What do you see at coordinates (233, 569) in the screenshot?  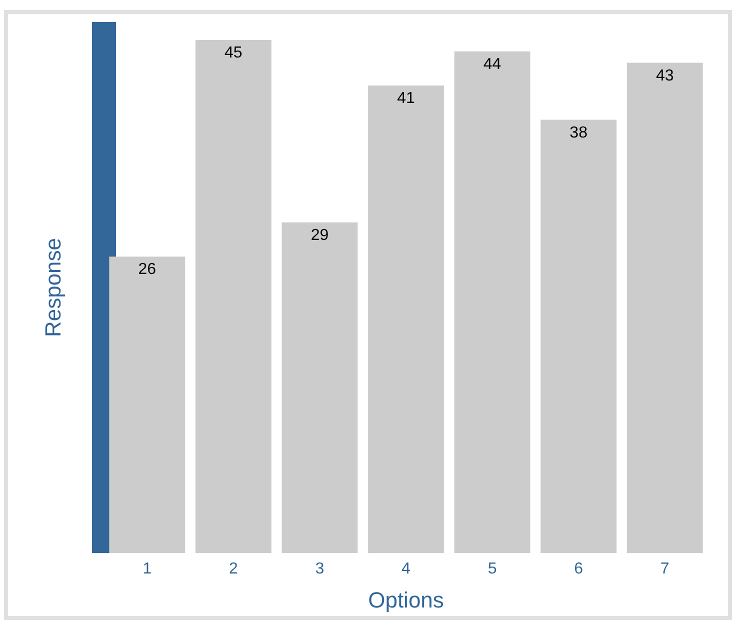 I see `x-tick-label: 2` at bounding box center [233, 569].